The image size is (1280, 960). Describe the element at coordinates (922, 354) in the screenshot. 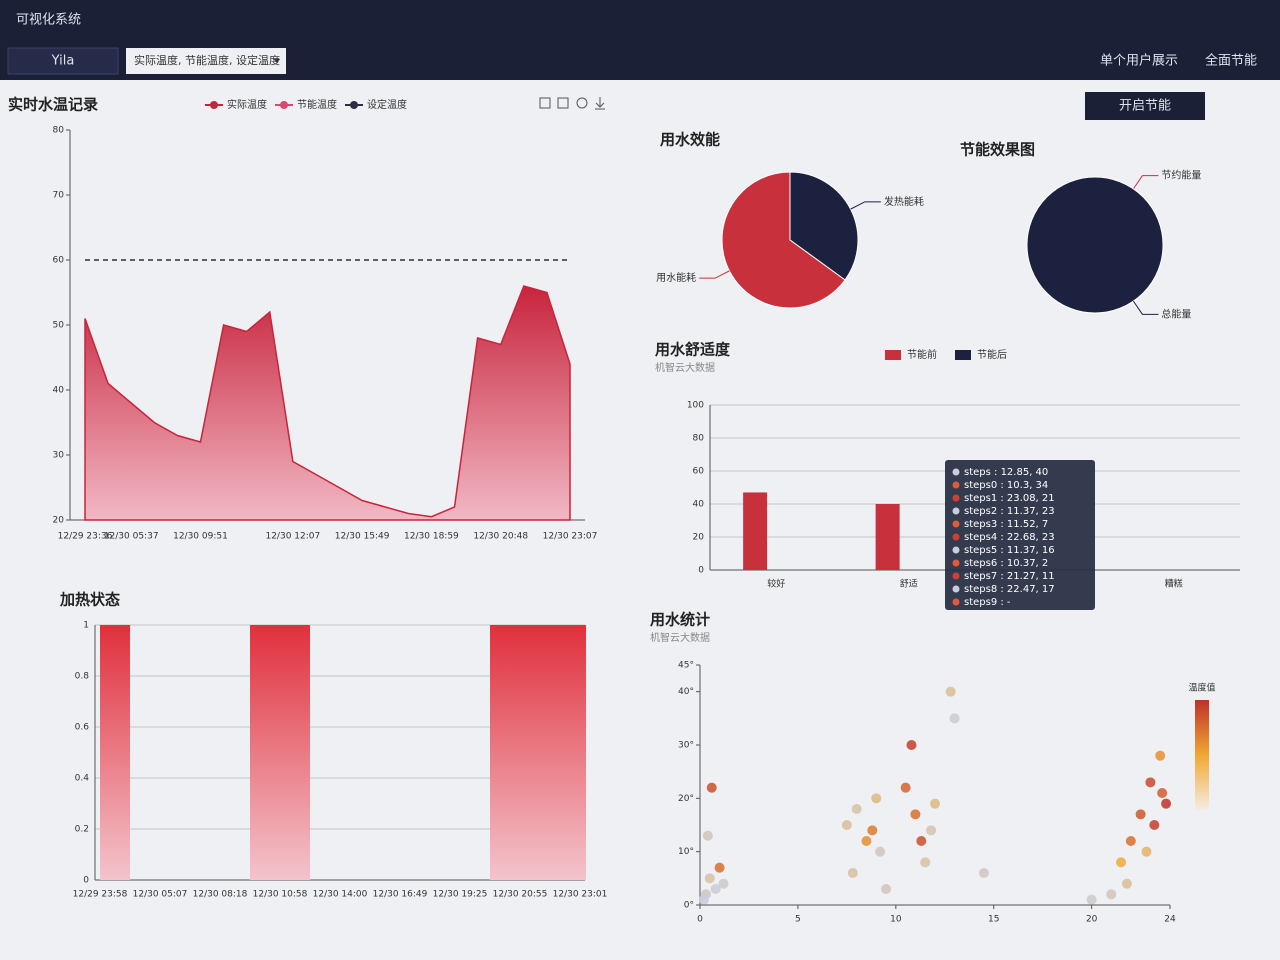

I see `legend-label: 节能前` at that location.